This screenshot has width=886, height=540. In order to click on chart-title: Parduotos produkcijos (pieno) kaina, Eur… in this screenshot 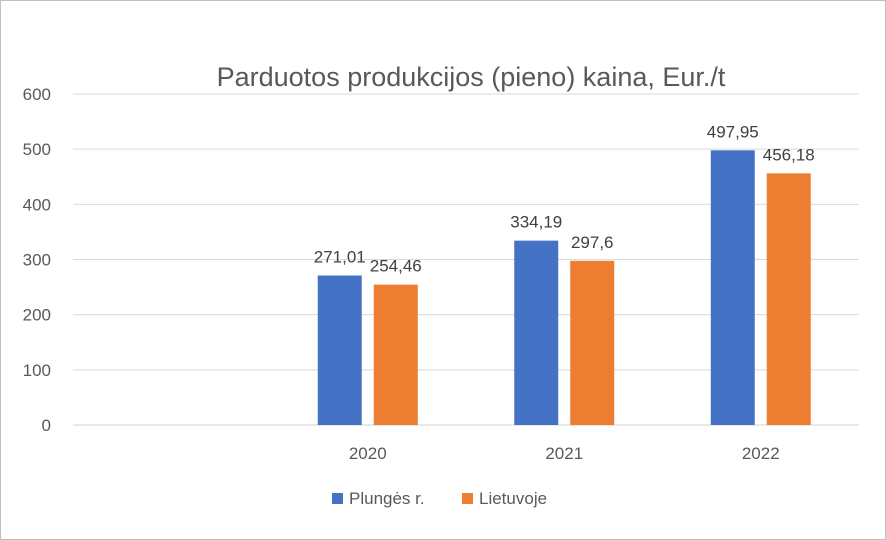, I will do `click(471, 77)`.